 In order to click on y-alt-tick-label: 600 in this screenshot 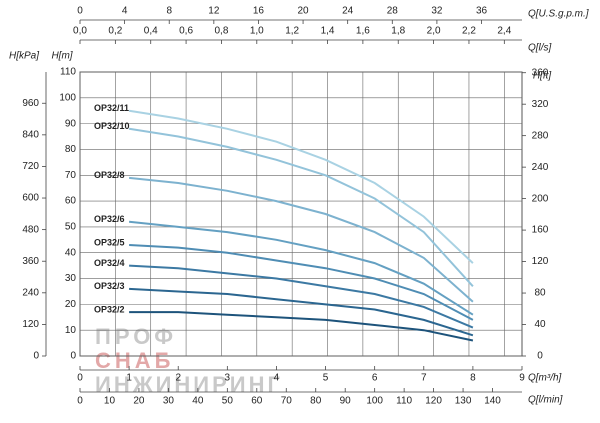, I will do `click(30, 198)`.